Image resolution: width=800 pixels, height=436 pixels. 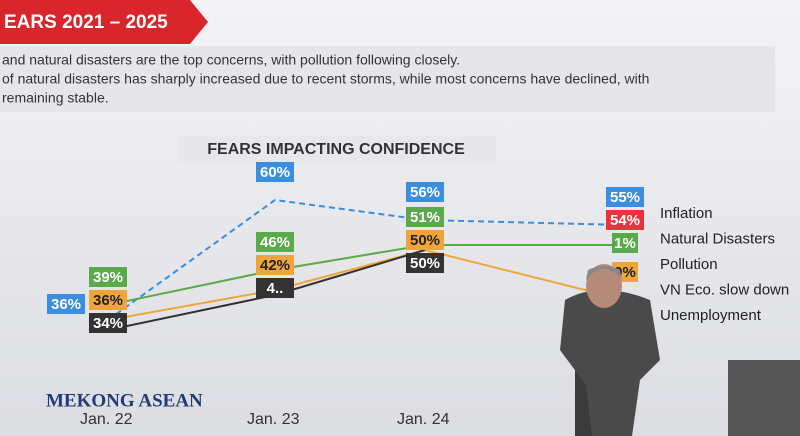 I want to click on chart-title: FEARS IMPACTING CONFIDENCE, so click(x=336, y=149).